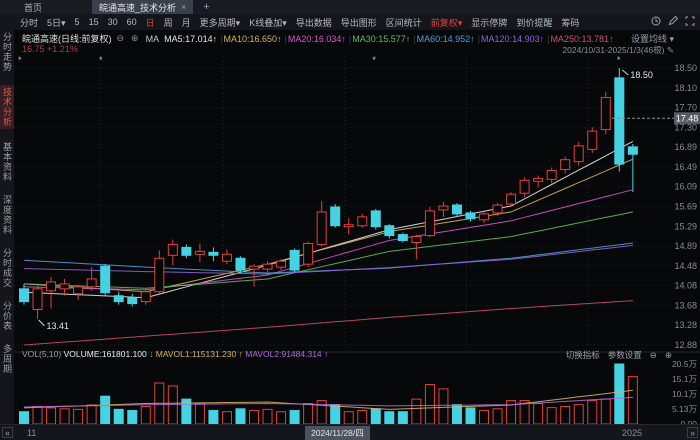 The image size is (700, 440). I want to click on instrument-title: 皖通高速(日线:前复权), so click(67, 39).